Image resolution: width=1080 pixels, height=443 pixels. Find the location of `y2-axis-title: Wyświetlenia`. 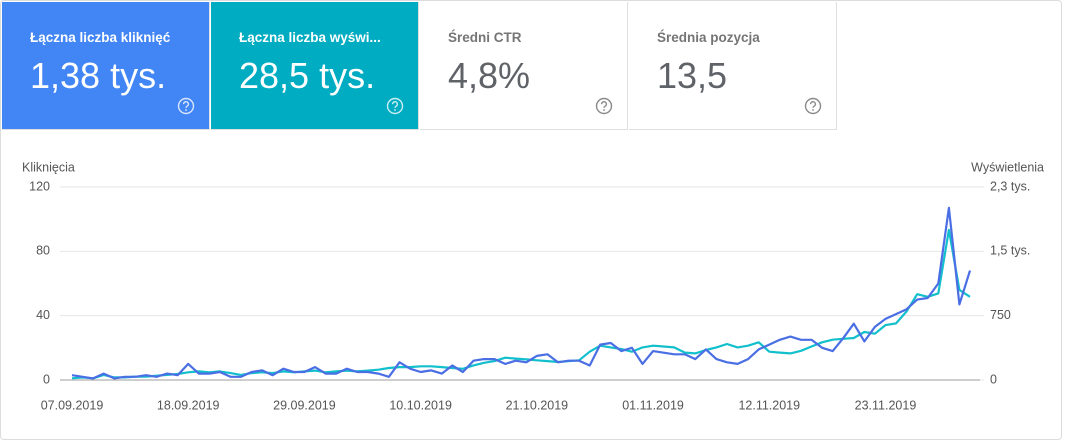

y2-axis-title: Wyświetlenia is located at coordinates (1007, 167).